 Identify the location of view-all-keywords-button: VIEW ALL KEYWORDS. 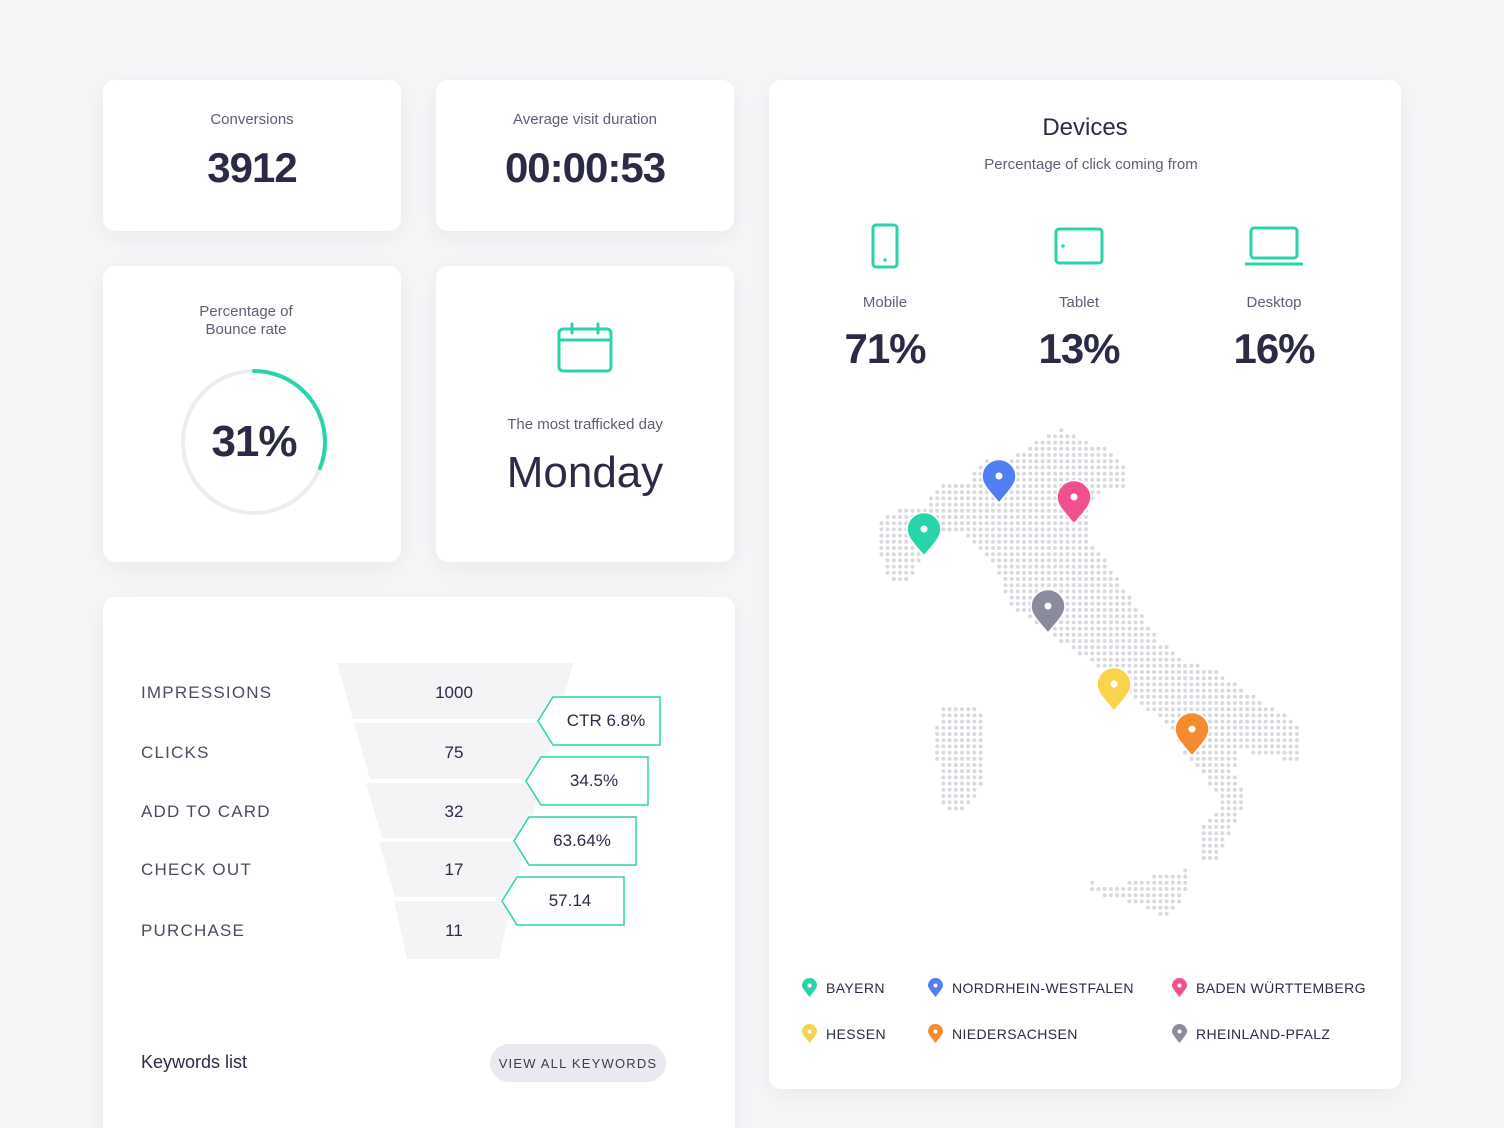
(578, 1063).